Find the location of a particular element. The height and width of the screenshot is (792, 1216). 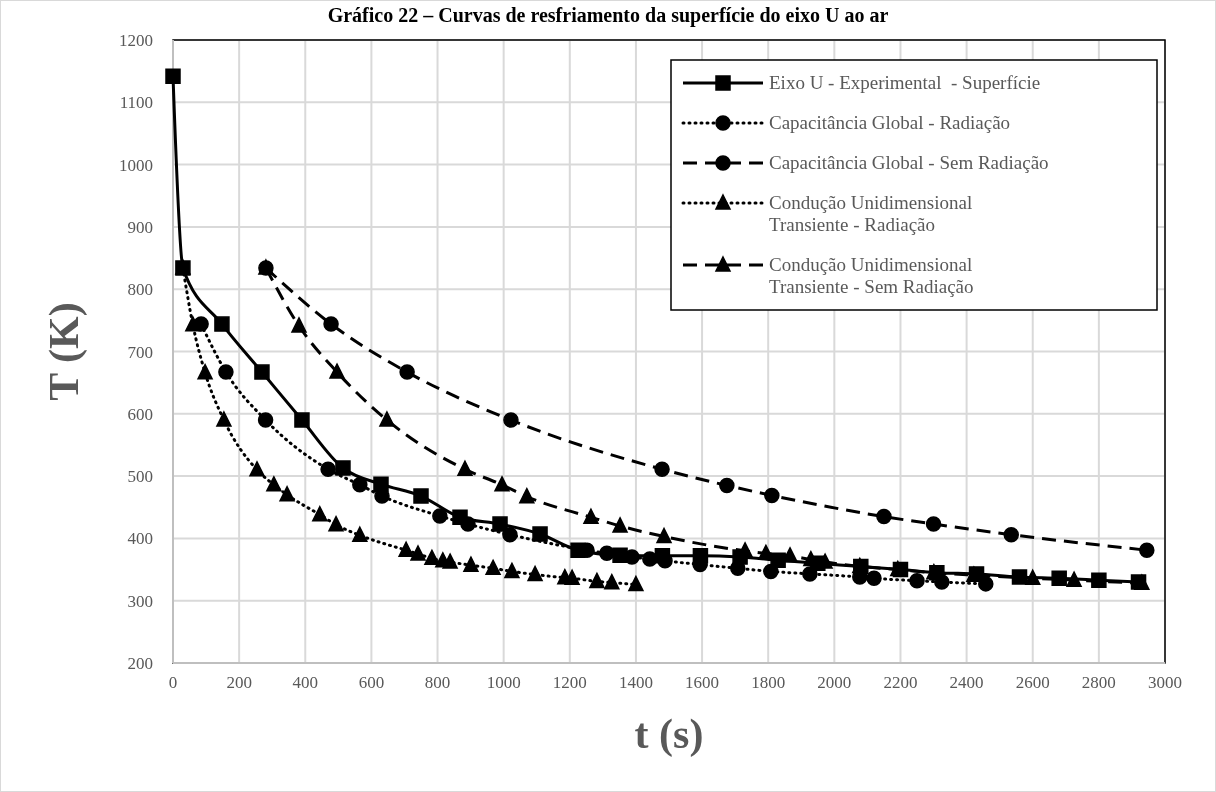

x-tick-label: 3000 is located at coordinates (1165, 682).